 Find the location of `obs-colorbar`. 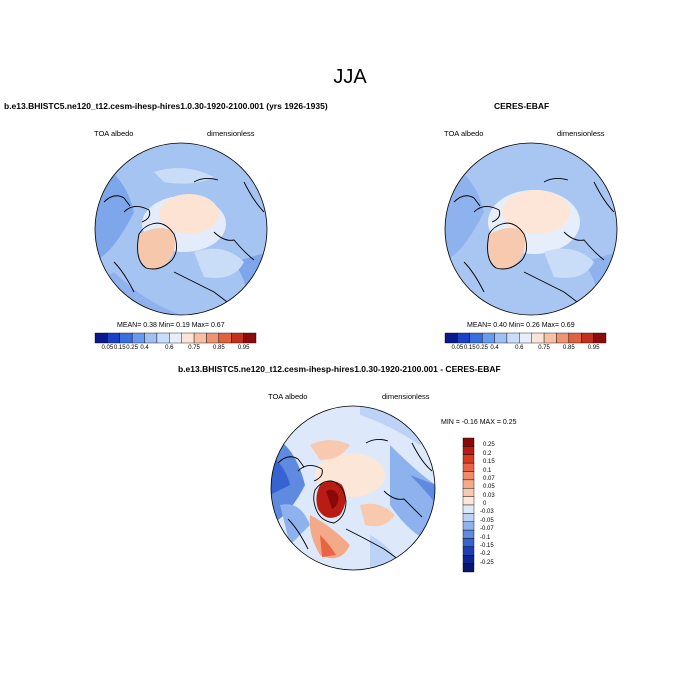

obs-colorbar is located at coordinates (525, 338).